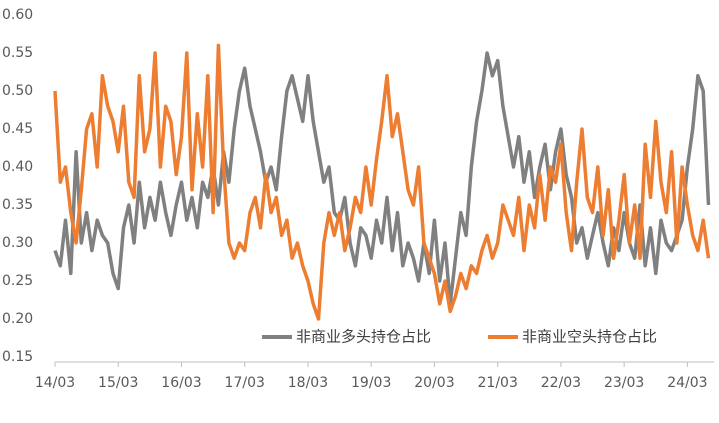 This screenshot has width=719, height=423. I want to click on x-tick-label: 23/03, so click(624, 383).